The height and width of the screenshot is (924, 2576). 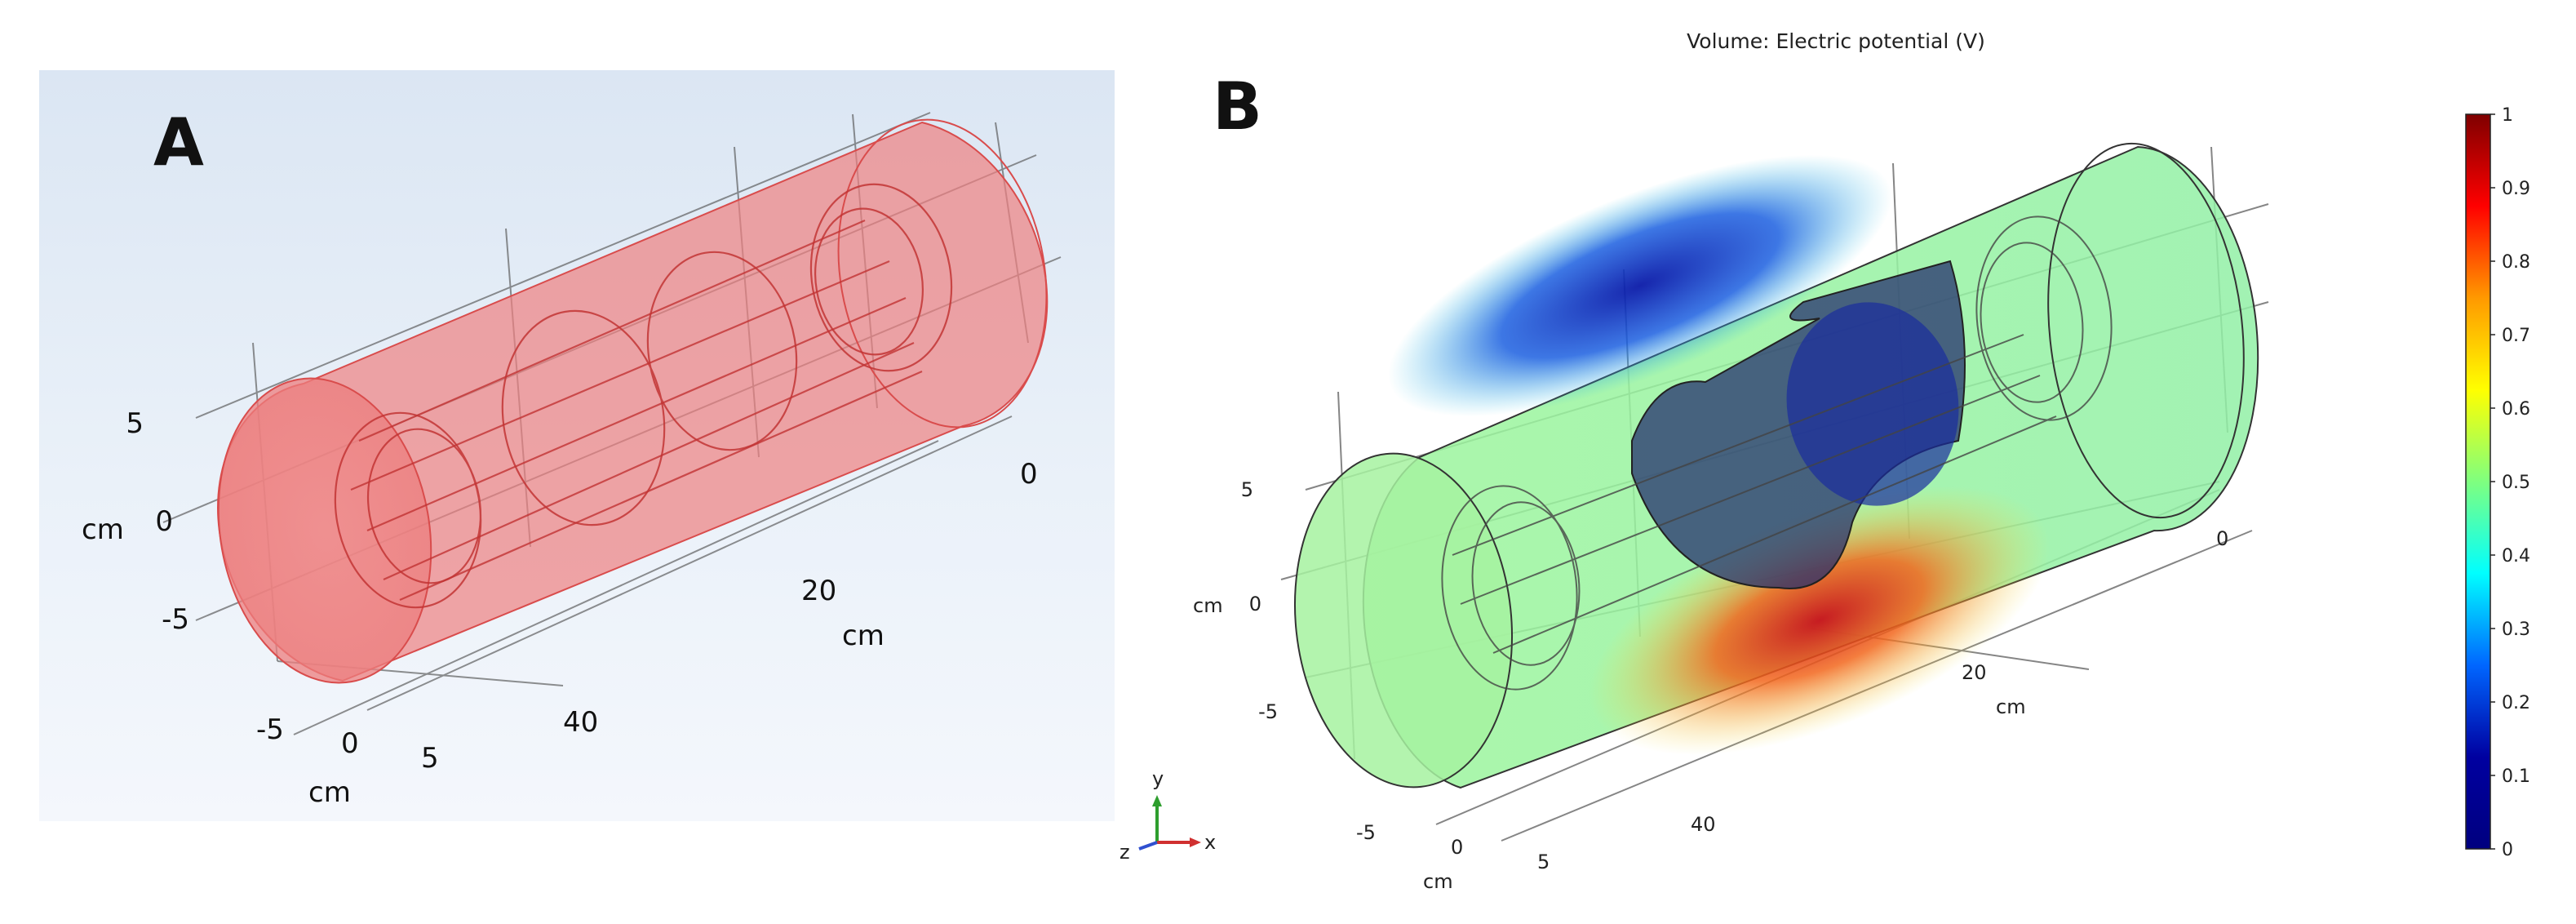 I want to click on panel-b-z-tick: 5, so click(x=1543, y=862).